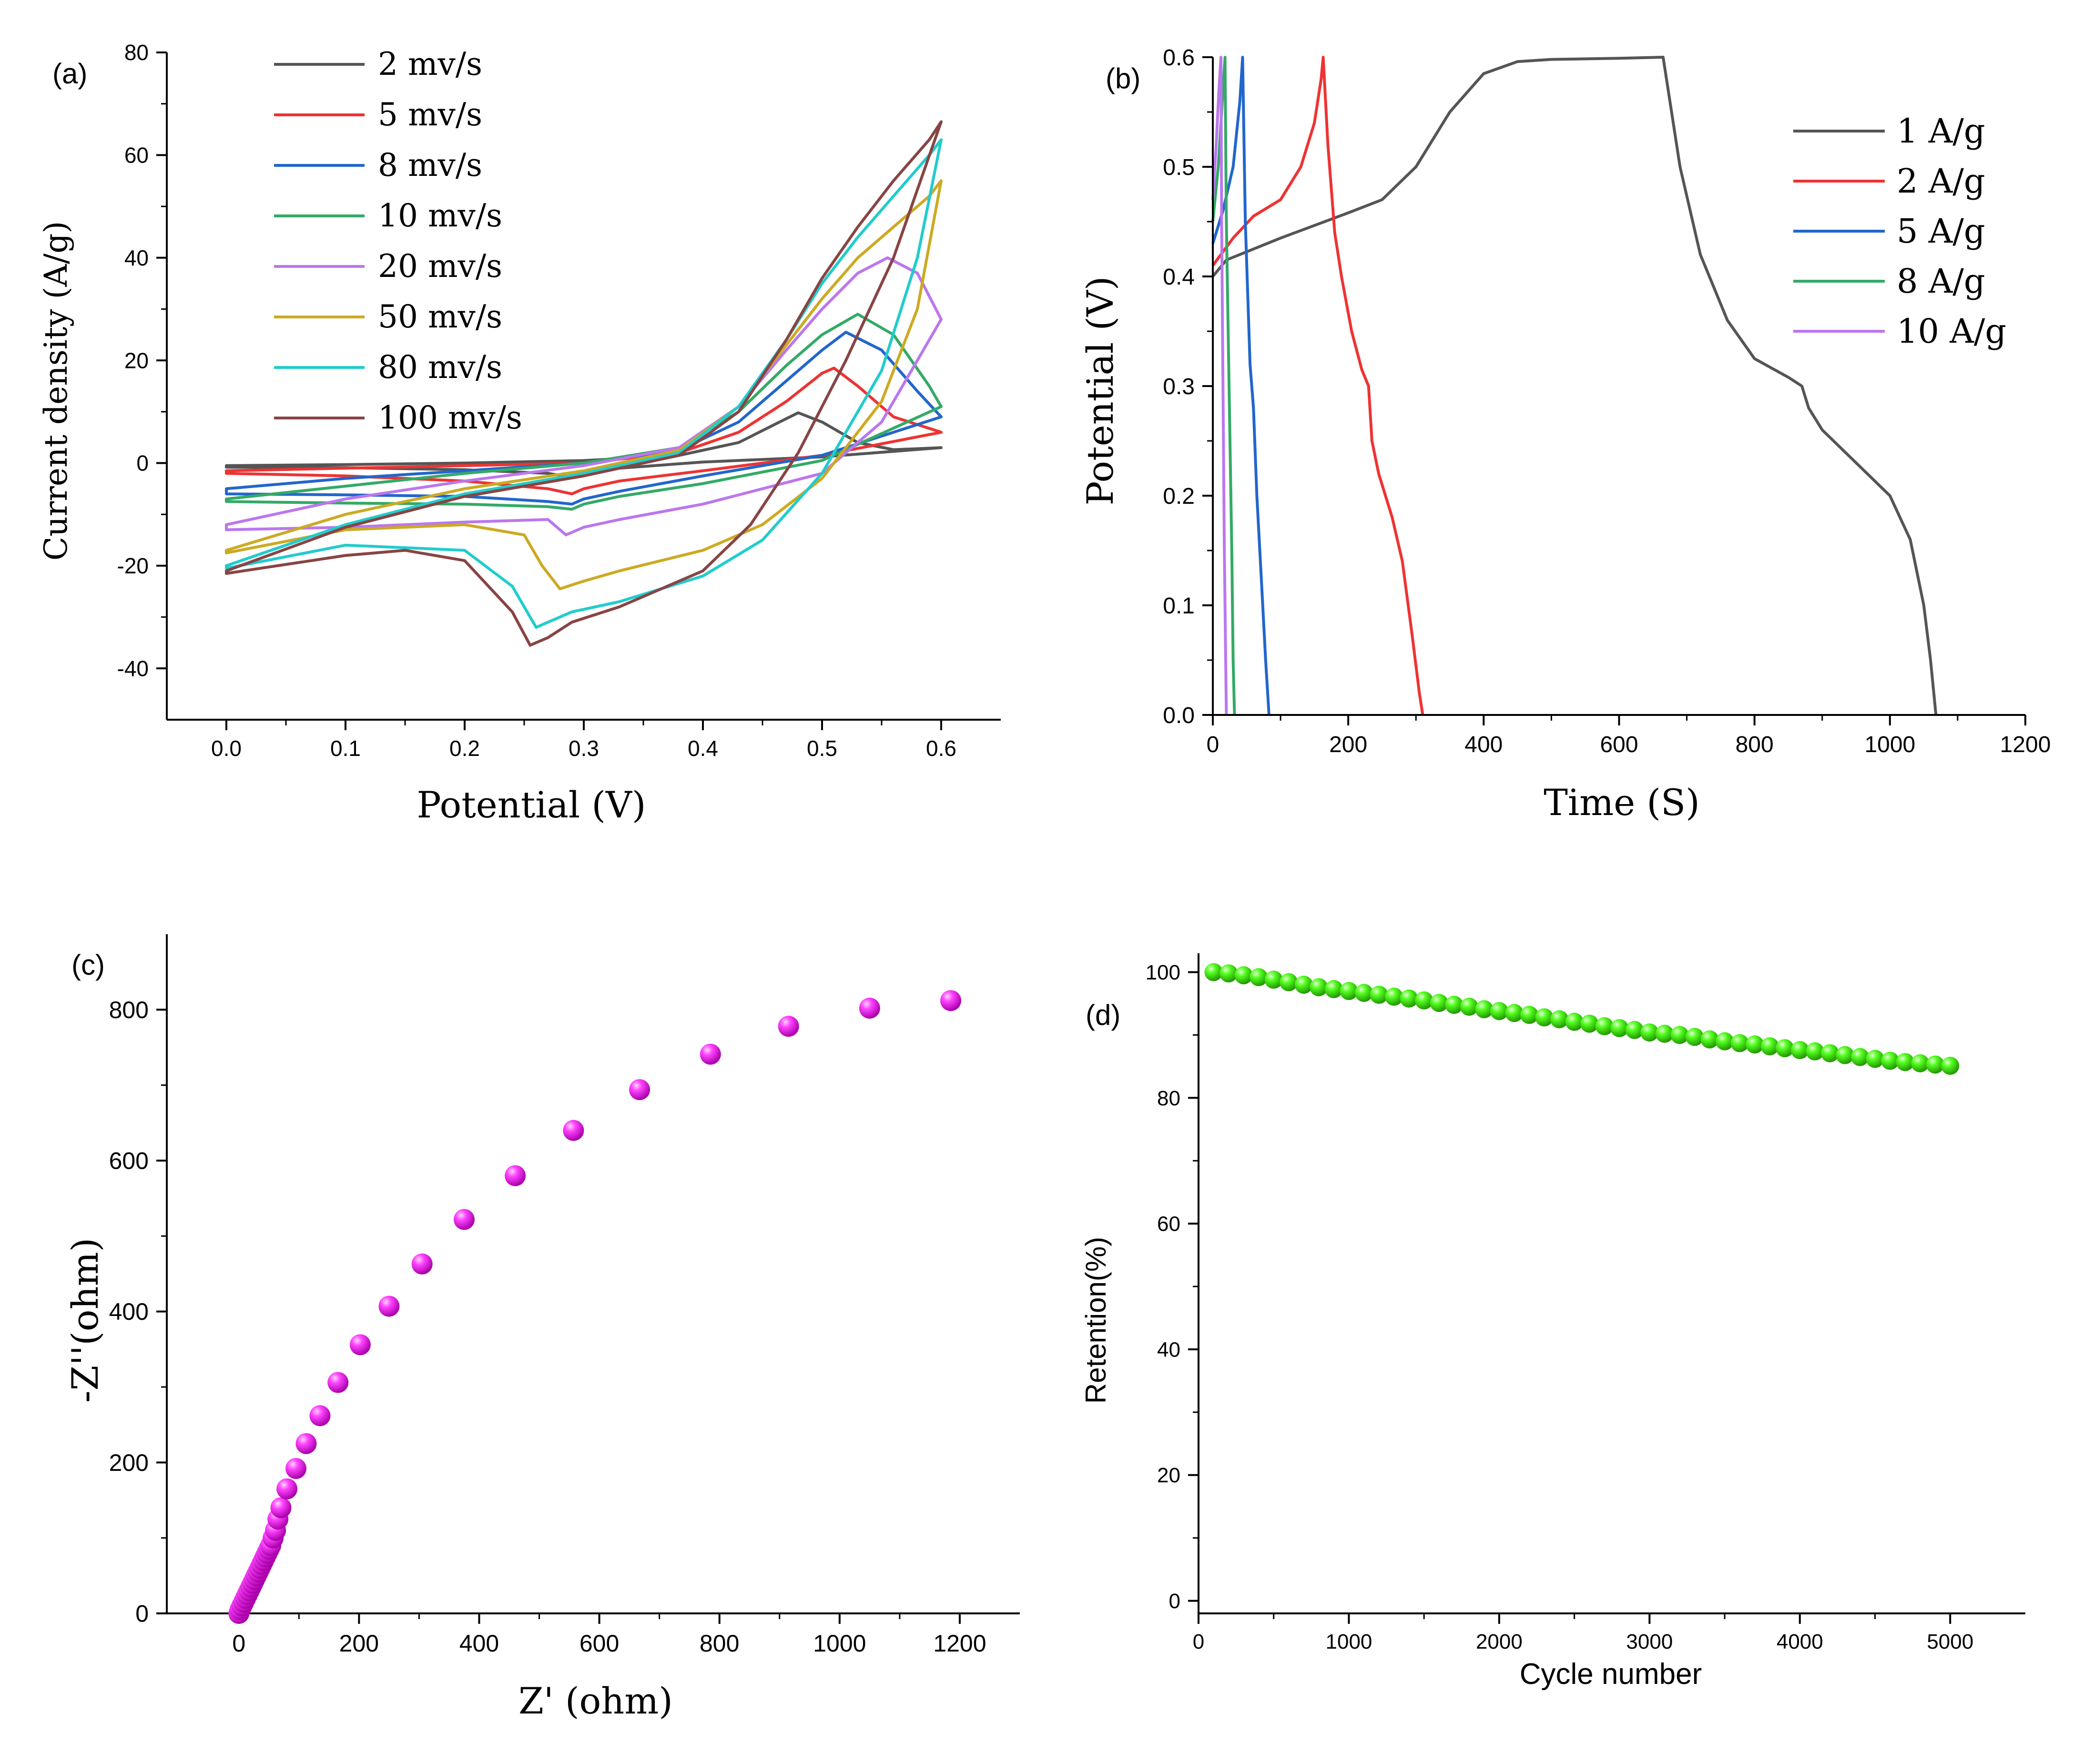 The image size is (2083, 1764). What do you see at coordinates (941, 748) in the screenshot?
I see `x-tick-label: 0.6` at bounding box center [941, 748].